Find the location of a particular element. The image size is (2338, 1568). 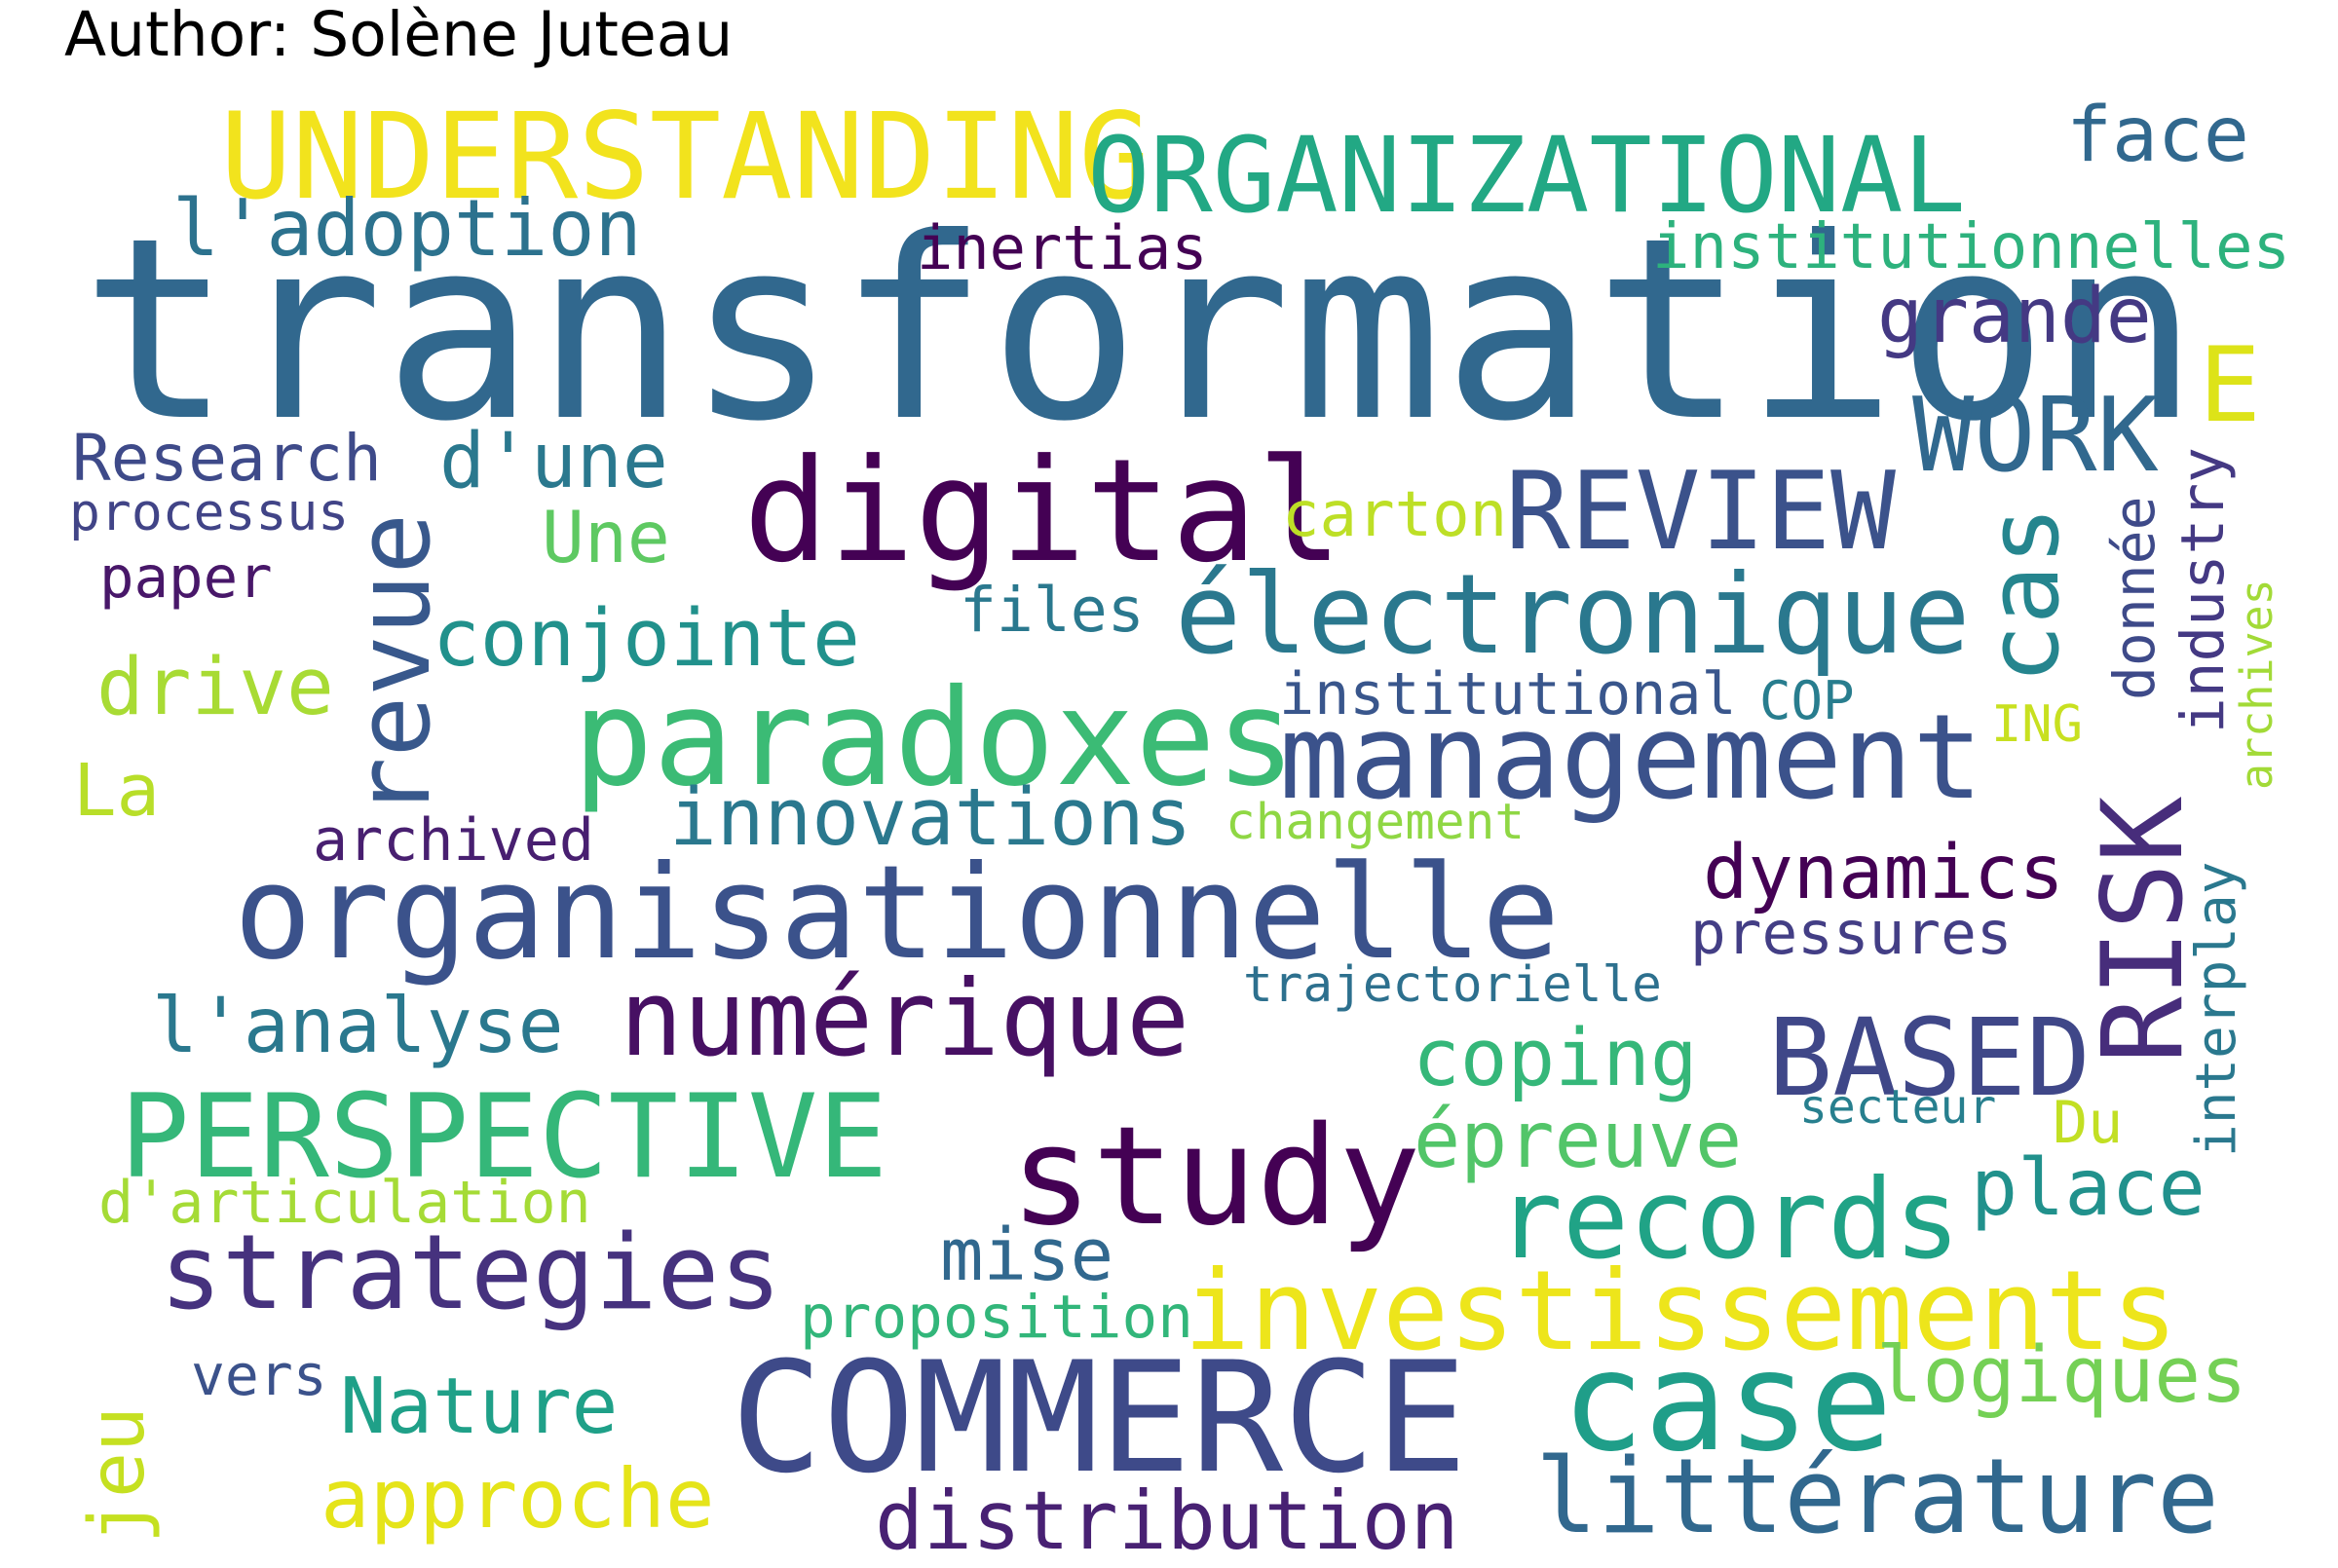

word-place: place is located at coordinates (2088, 1187).